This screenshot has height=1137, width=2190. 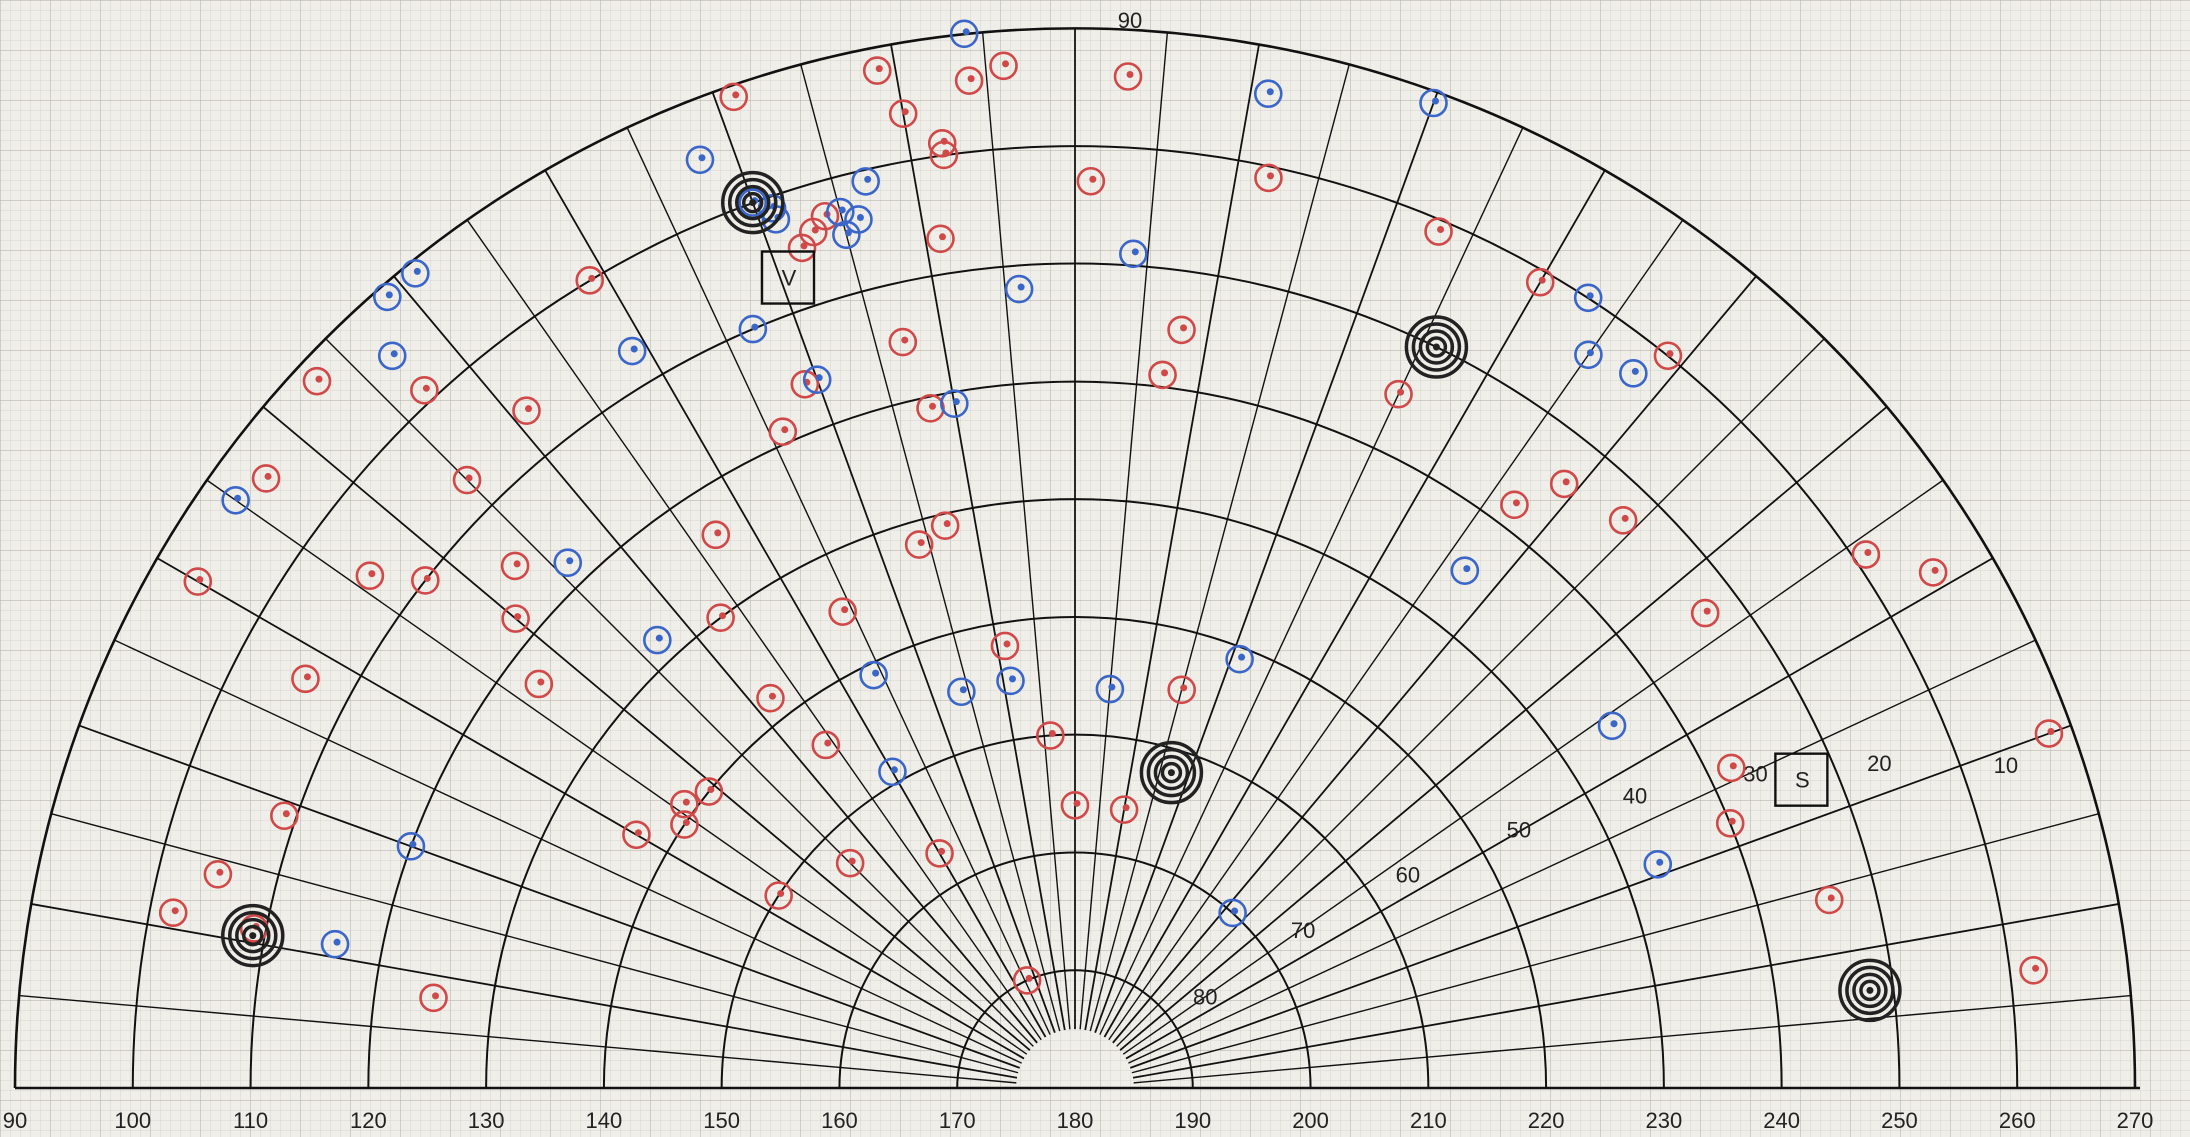 What do you see at coordinates (839, 1120) in the screenshot?
I see `azimuth-label: 160` at bounding box center [839, 1120].